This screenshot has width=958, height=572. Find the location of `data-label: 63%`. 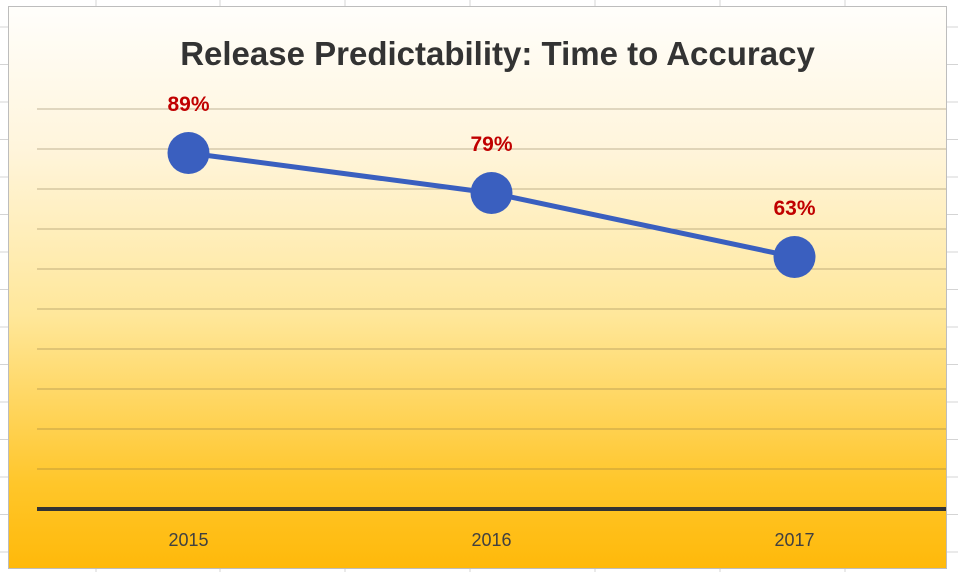

data-label: 63% is located at coordinates (794, 208).